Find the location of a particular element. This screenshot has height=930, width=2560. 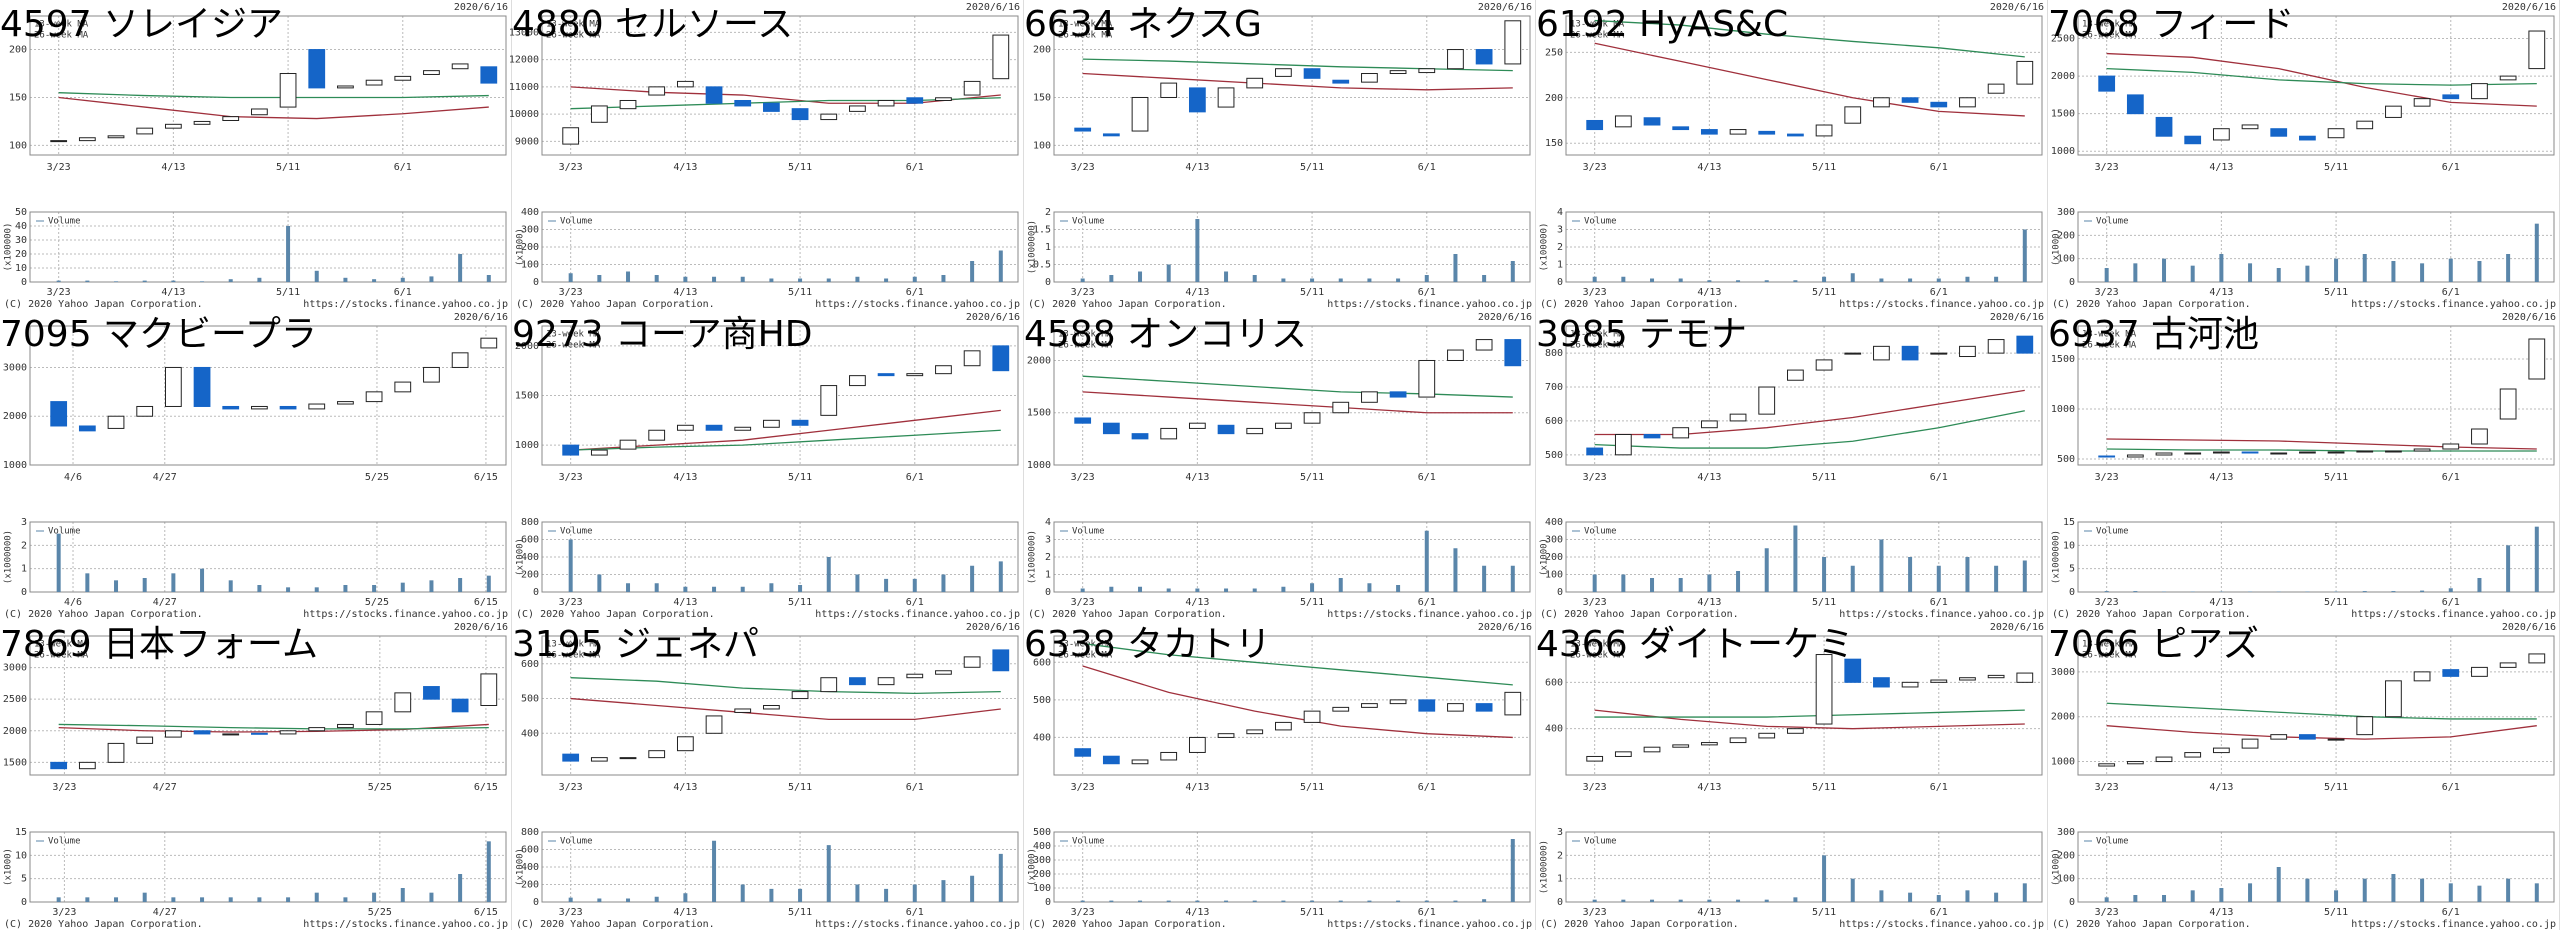

y-tick-label: 1 is located at coordinates (1048, 575).